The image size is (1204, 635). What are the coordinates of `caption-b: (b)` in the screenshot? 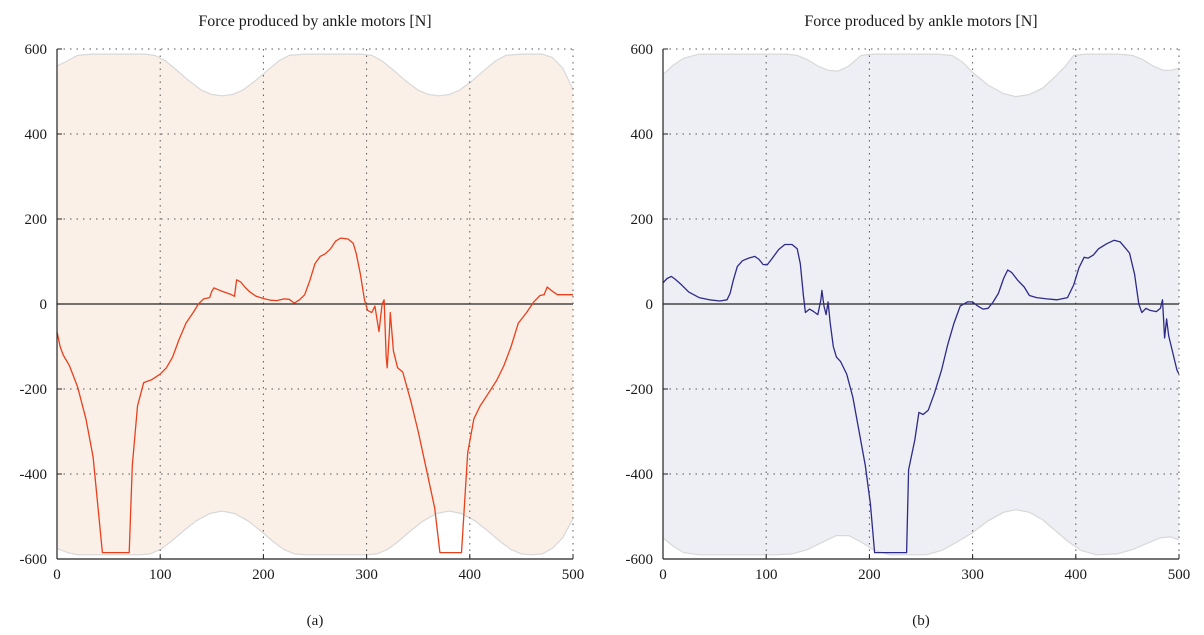 It's located at (921, 621).